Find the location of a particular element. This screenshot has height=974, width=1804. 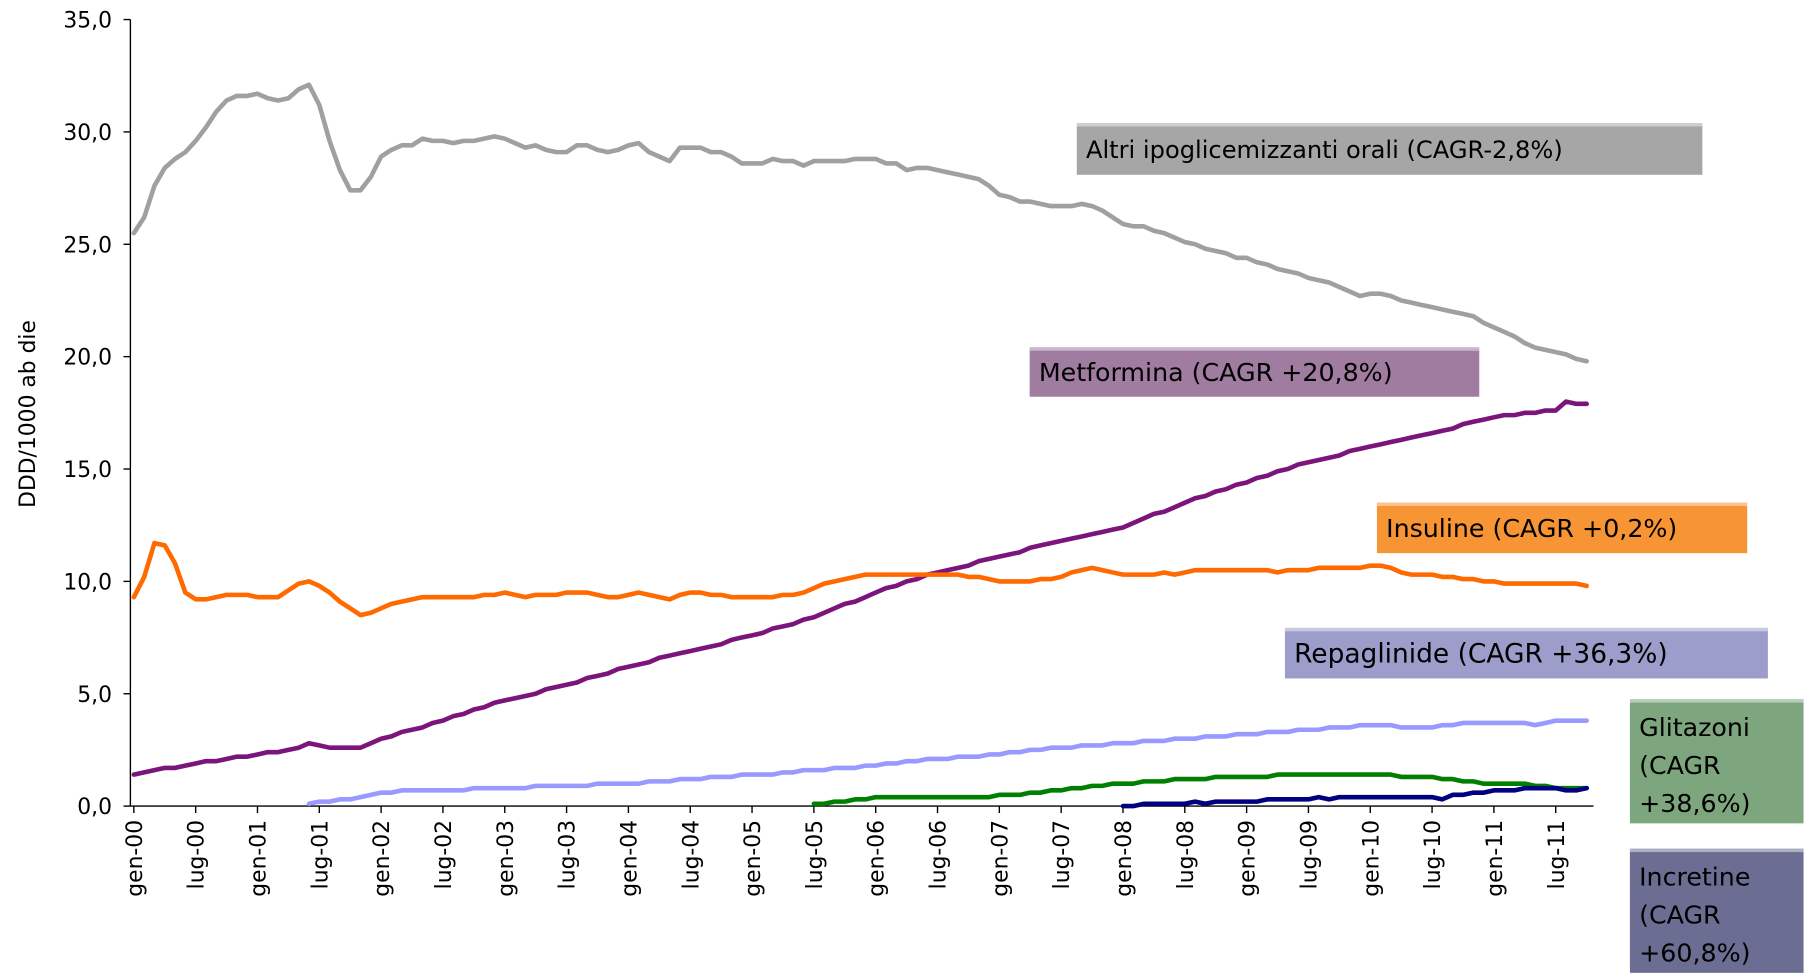

x-tick-label: gen-00 is located at coordinates (135, 858).